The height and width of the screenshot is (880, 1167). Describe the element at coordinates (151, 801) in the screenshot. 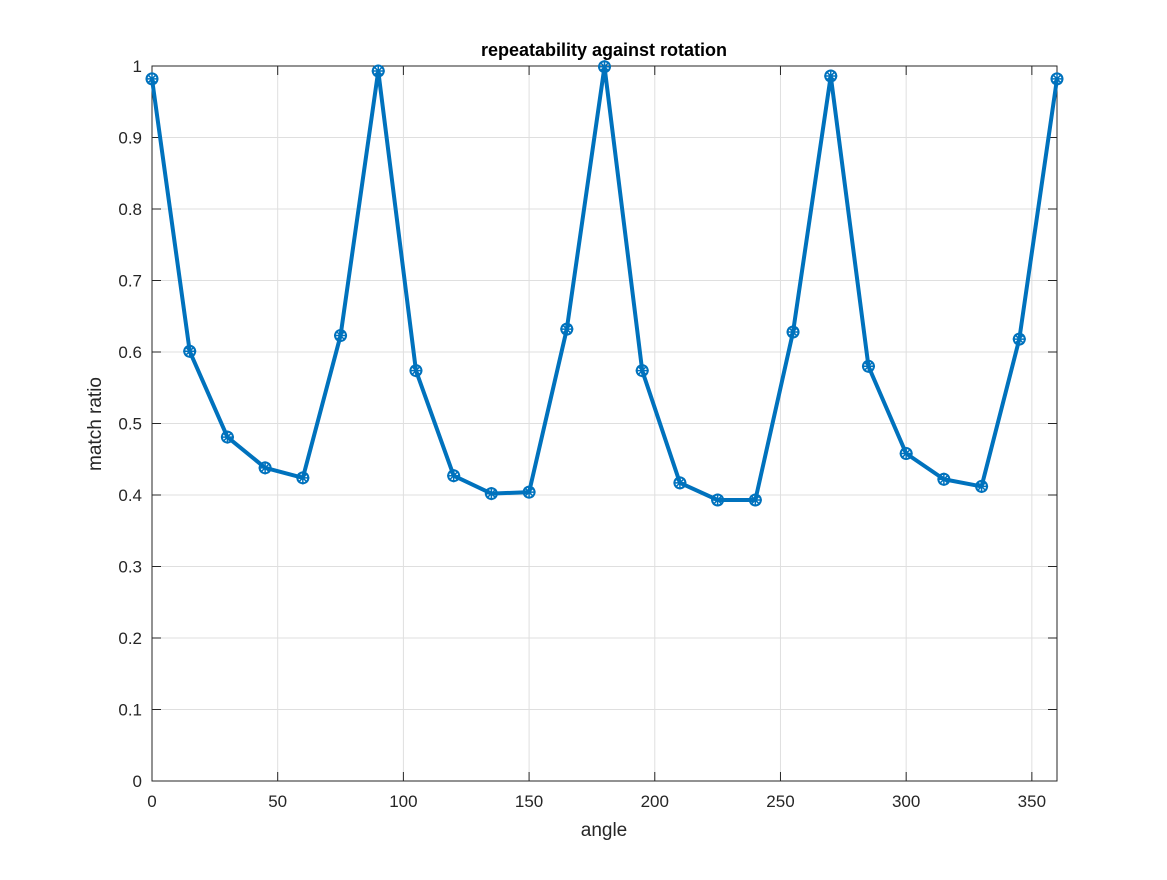

I see `x-tick-label: 0` at that location.